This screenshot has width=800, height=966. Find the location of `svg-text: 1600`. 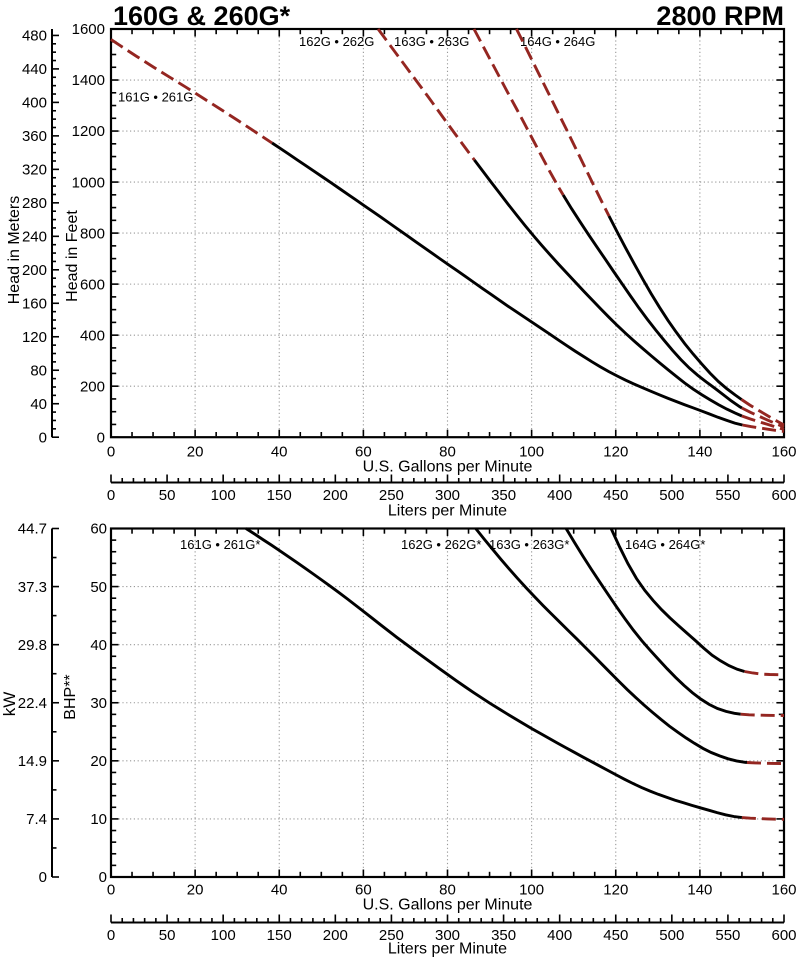

svg-text: 1600 is located at coordinates (88, 29).